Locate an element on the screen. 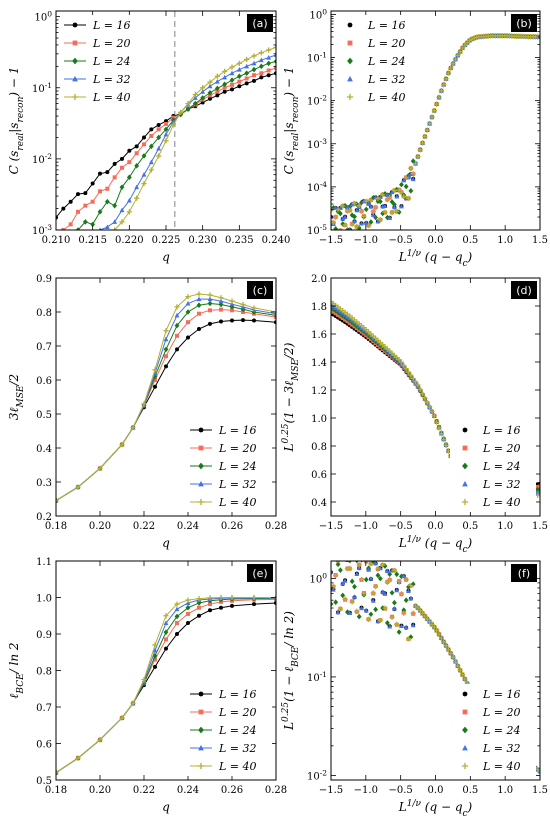 The width and height of the screenshot is (550, 822). x-tick-label: 1.5 is located at coordinates (540, 790).